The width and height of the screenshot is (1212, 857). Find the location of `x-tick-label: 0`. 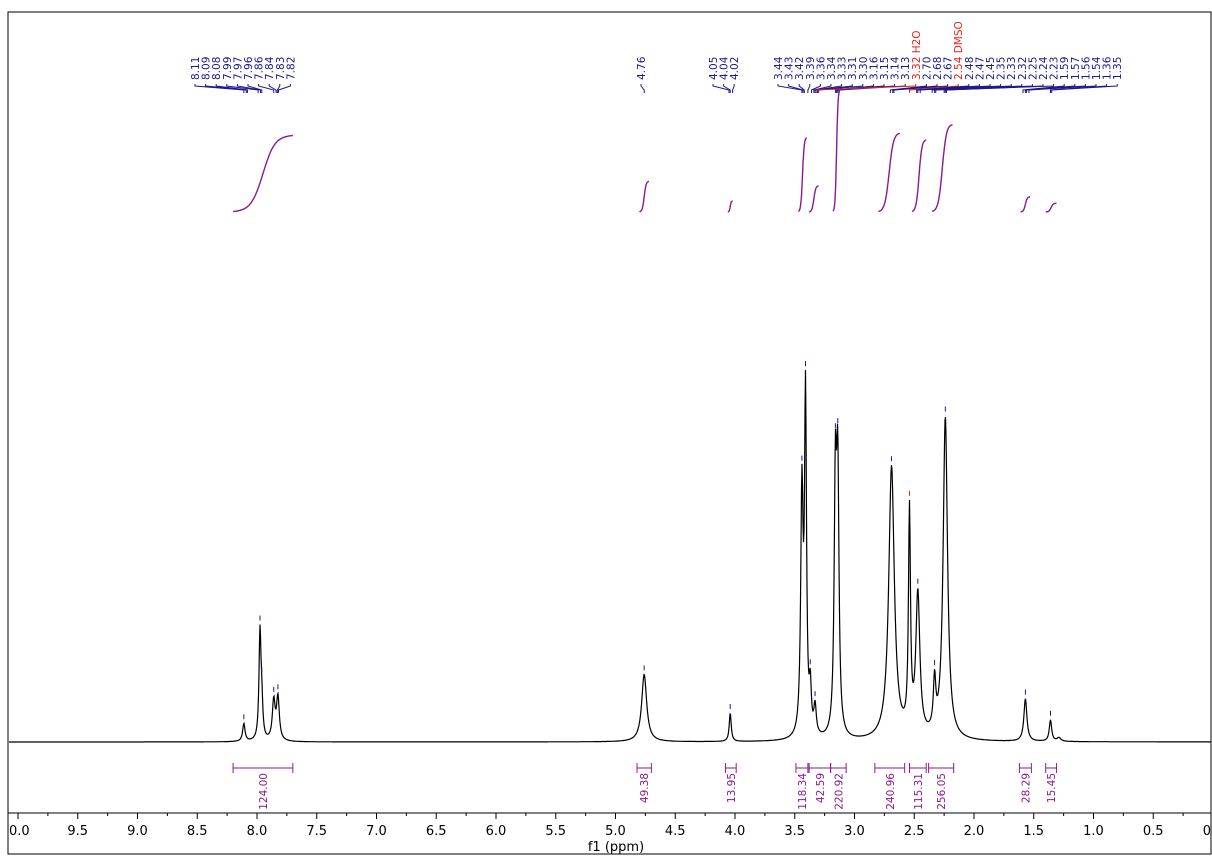

x-tick-label: 0 is located at coordinates (1207, 831).